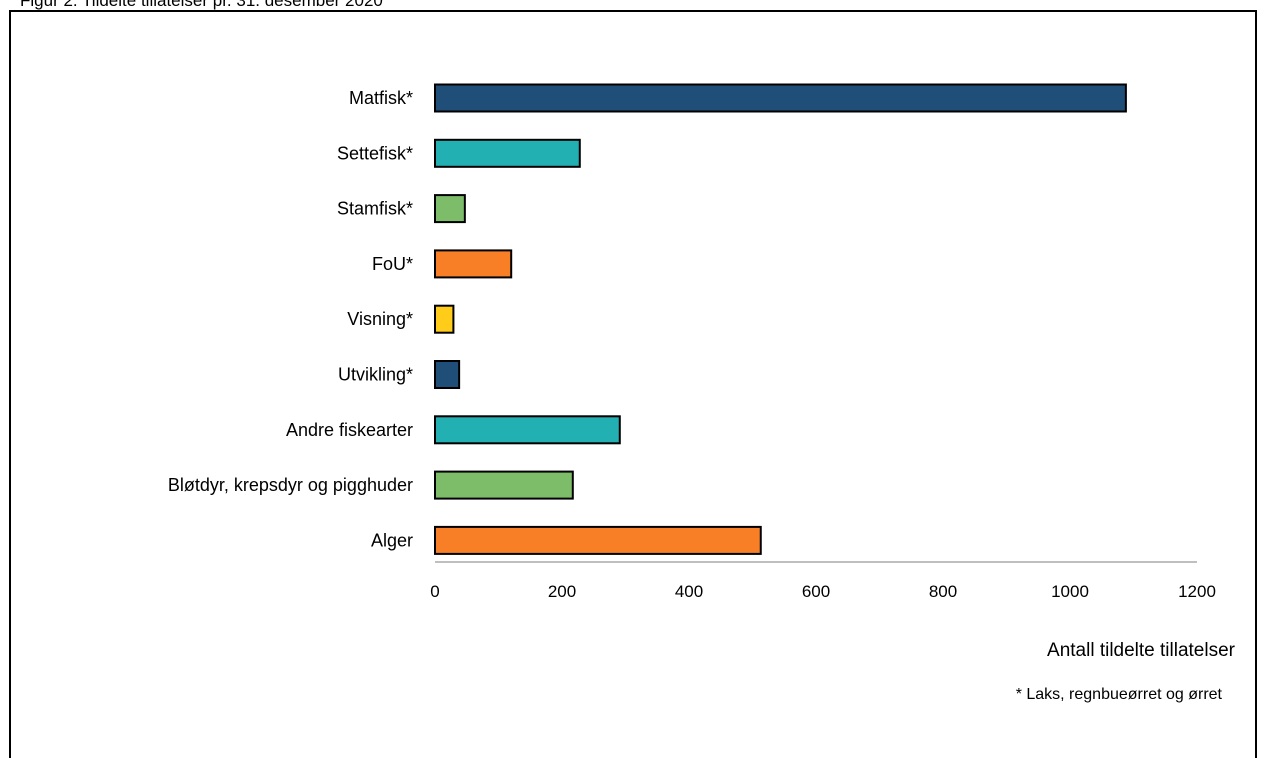 The height and width of the screenshot is (758, 1264). Describe the element at coordinates (1119, 694) in the screenshot. I see `footnote: * Laks, regnbueørret og ørret` at that location.